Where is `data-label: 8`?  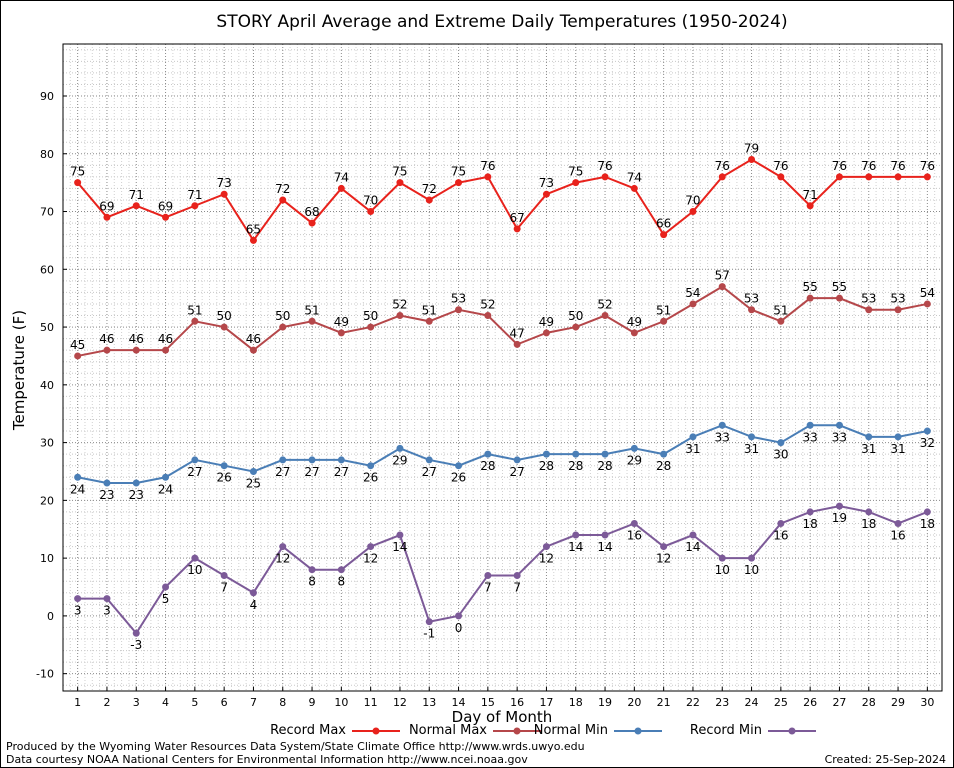 data-label: 8 is located at coordinates (342, 582).